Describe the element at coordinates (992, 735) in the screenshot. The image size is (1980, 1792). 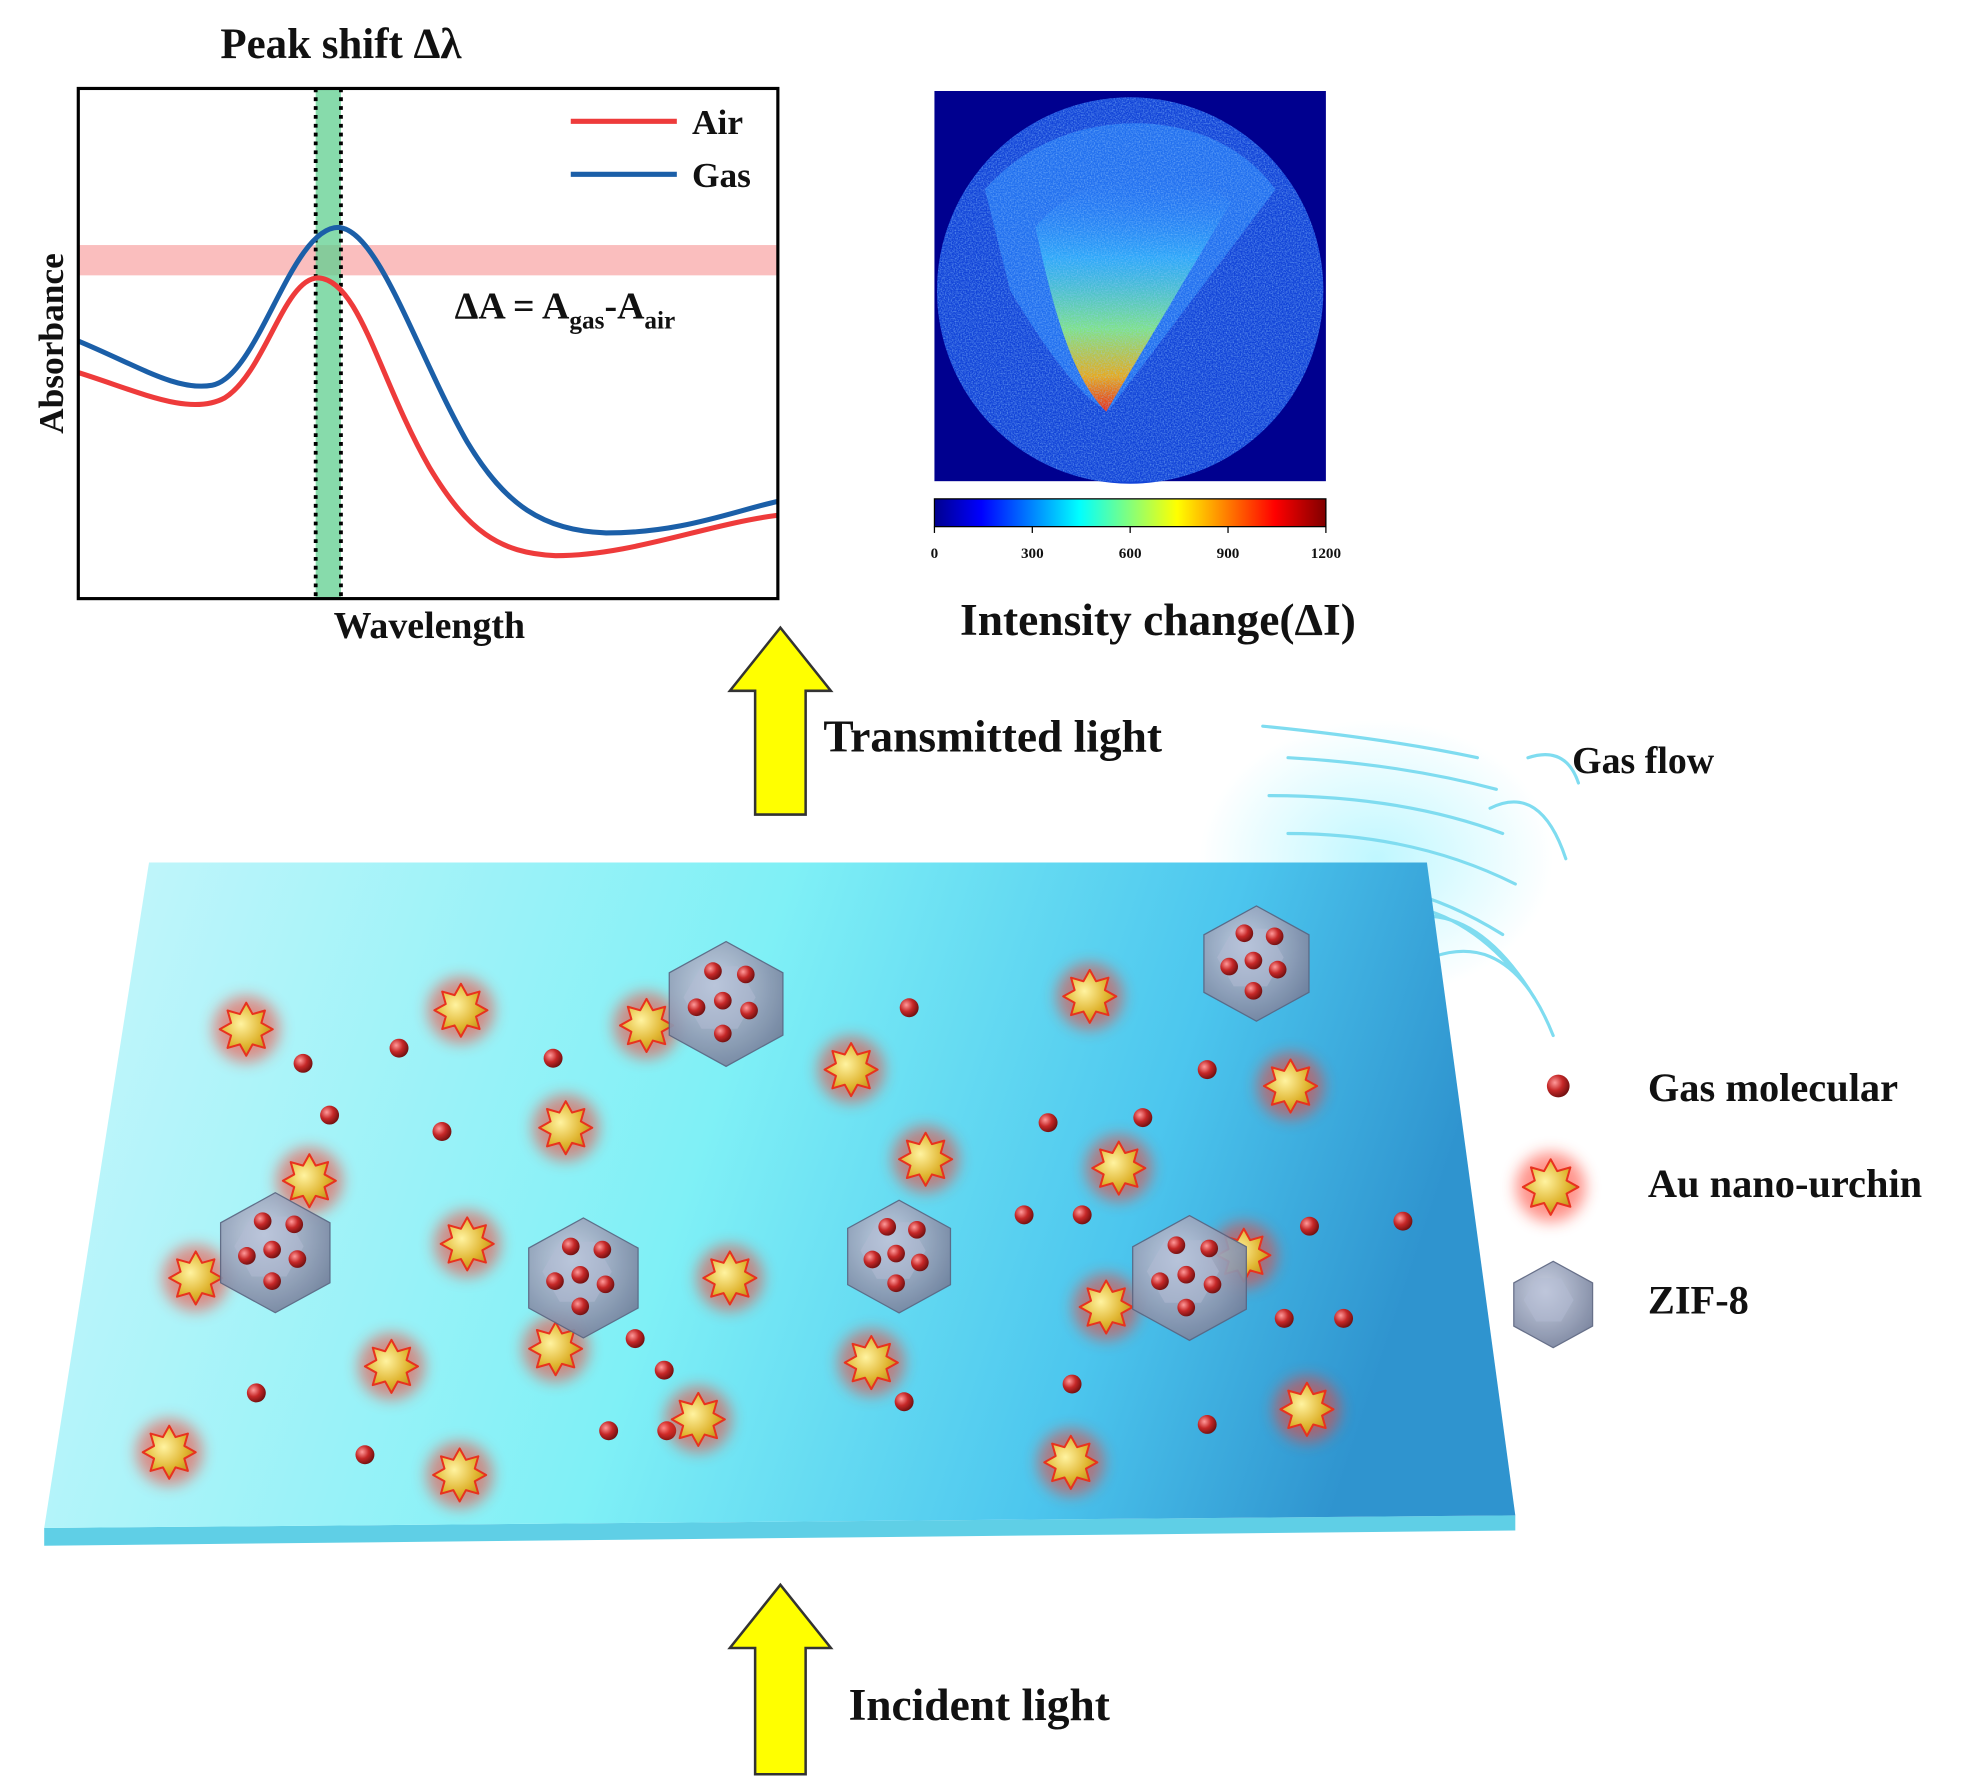
I see `transmitted-label: Transmitted light` at that location.